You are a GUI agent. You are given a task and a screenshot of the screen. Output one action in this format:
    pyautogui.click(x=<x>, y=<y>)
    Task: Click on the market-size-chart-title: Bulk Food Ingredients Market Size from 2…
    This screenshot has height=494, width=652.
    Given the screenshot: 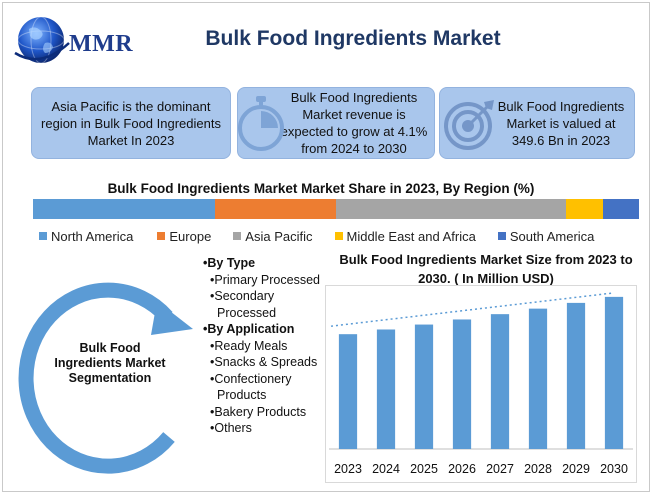 What is the action you would take?
    pyautogui.click(x=486, y=269)
    